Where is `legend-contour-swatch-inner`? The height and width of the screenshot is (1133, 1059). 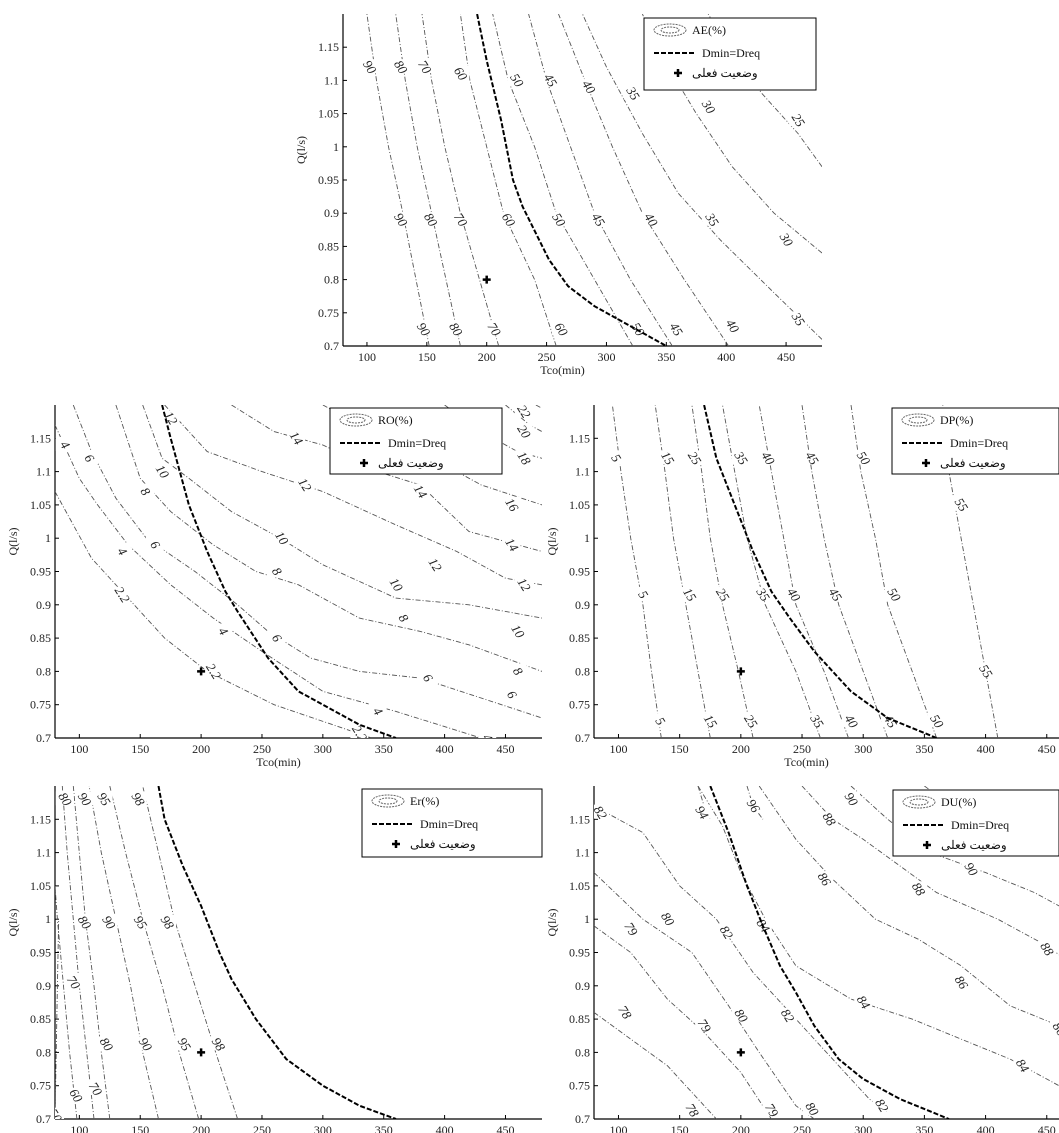
legend-contour-swatch-inner is located at coordinates (919, 802).